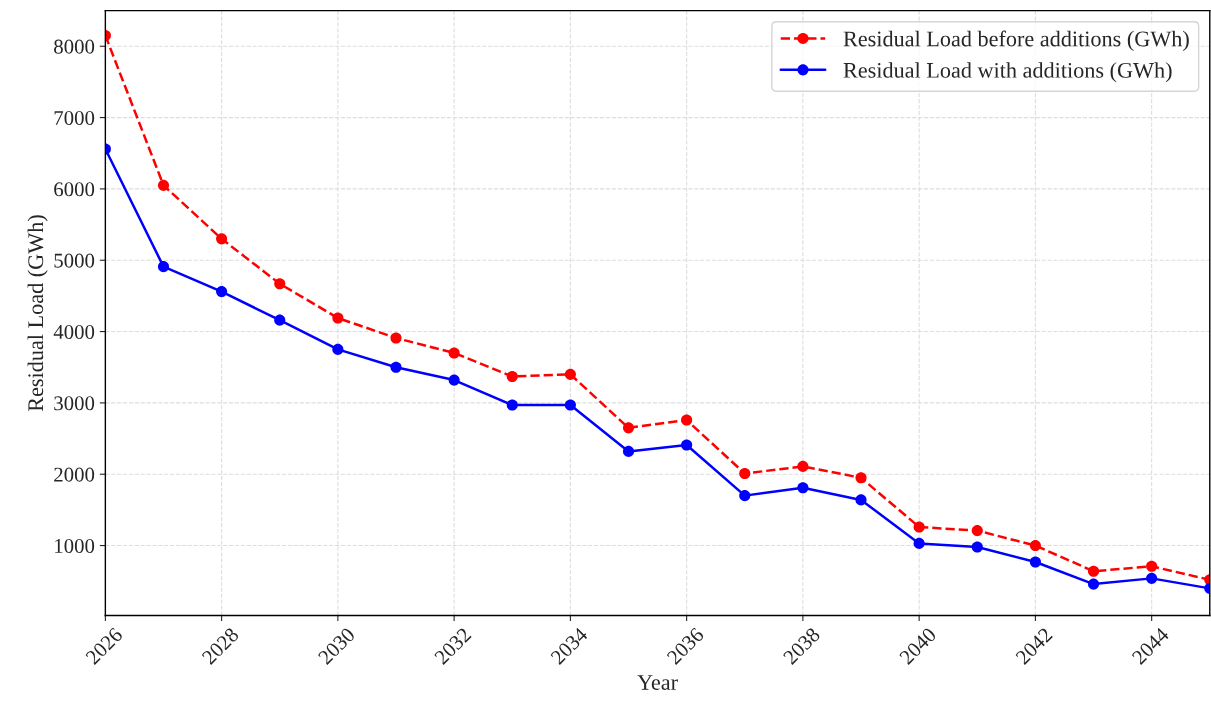 This screenshot has height=705, width=1211. I want to click on y-tick-label: 4000, so click(74, 331).